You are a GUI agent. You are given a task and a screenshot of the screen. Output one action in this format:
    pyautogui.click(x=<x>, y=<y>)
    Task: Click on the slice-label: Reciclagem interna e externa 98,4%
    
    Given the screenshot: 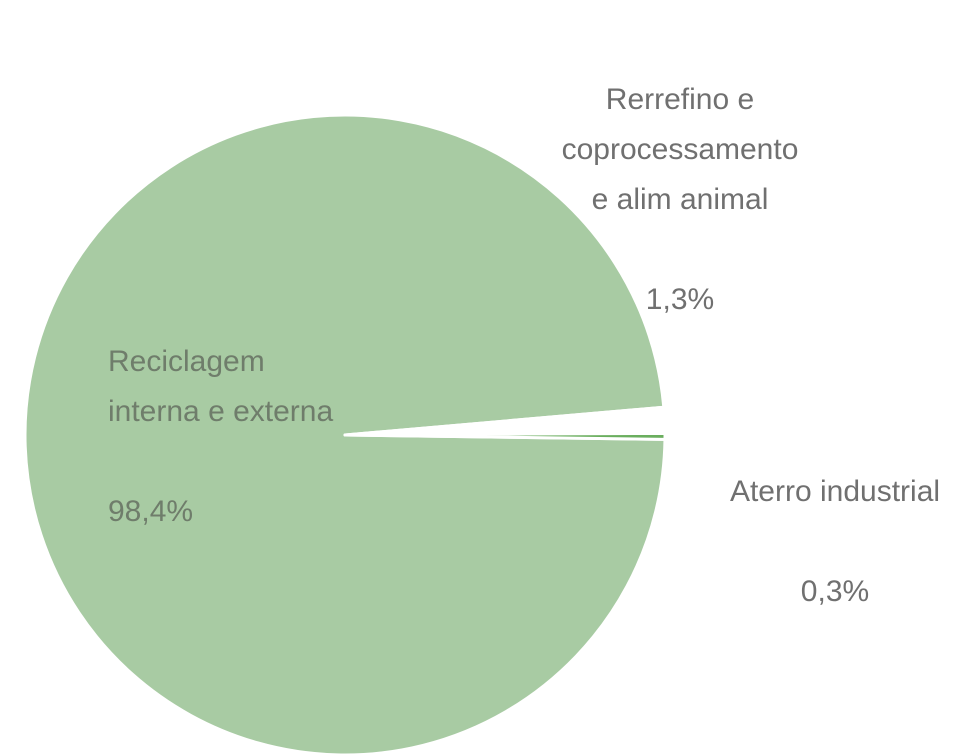 What is the action you would take?
    pyautogui.click(x=220, y=437)
    